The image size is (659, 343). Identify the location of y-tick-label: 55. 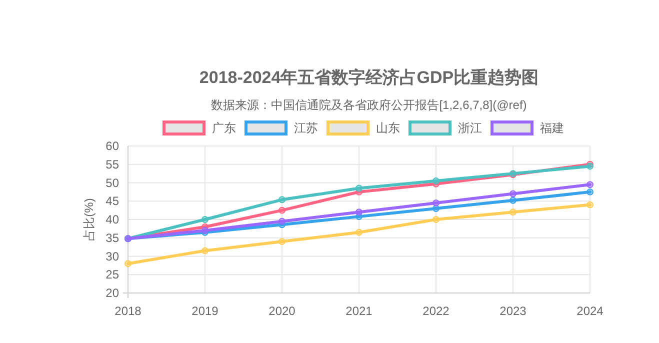
(113, 164).